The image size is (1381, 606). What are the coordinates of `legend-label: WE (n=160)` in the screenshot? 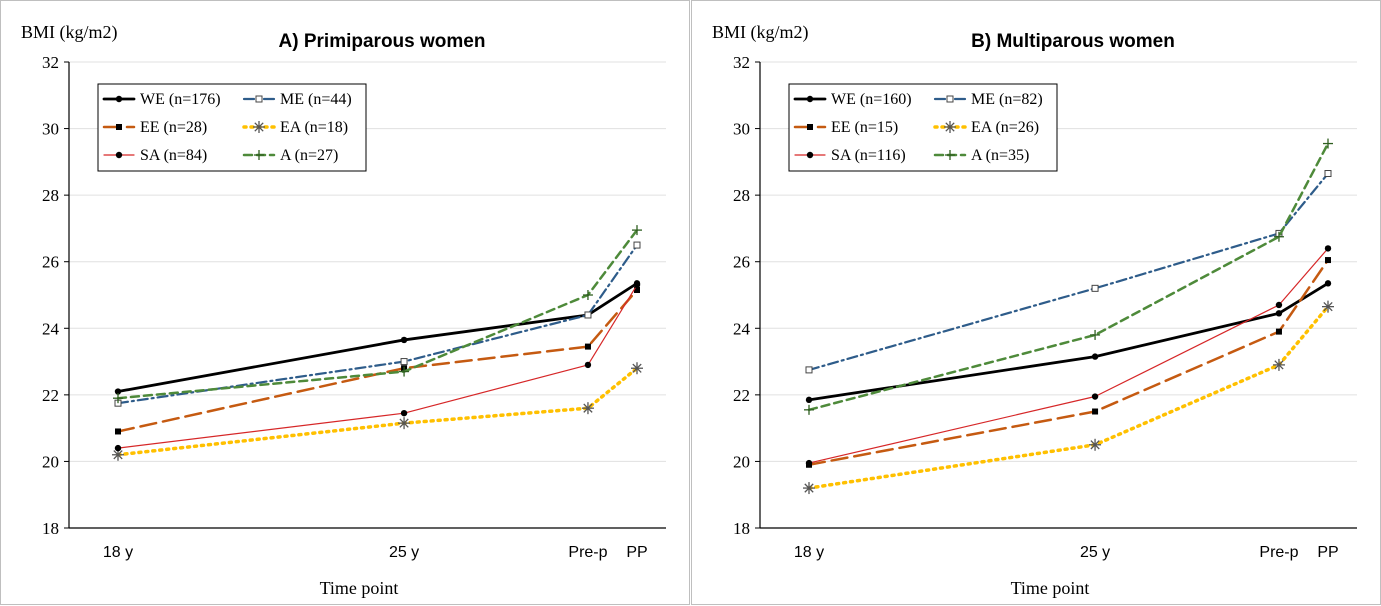 It's located at (871, 99).